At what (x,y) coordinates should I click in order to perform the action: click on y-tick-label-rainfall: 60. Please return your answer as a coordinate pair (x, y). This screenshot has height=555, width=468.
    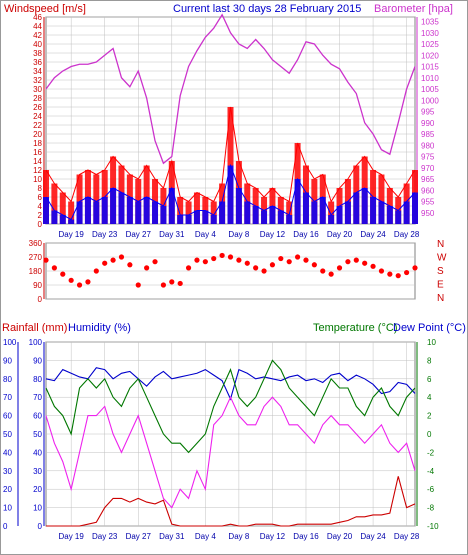
    Looking at the image, I should click on (7, 416).